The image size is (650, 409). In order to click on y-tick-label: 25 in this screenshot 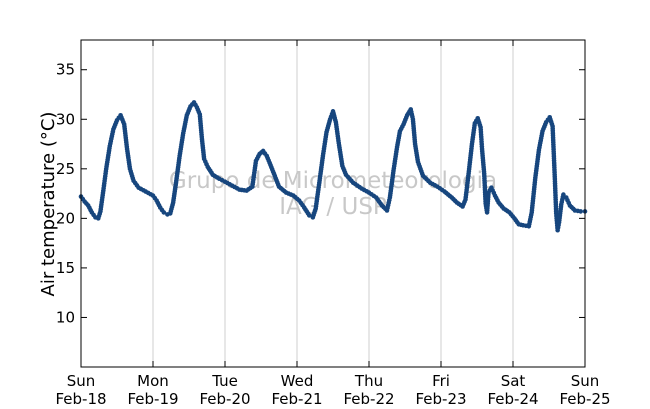, I will do `click(65, 169)`.